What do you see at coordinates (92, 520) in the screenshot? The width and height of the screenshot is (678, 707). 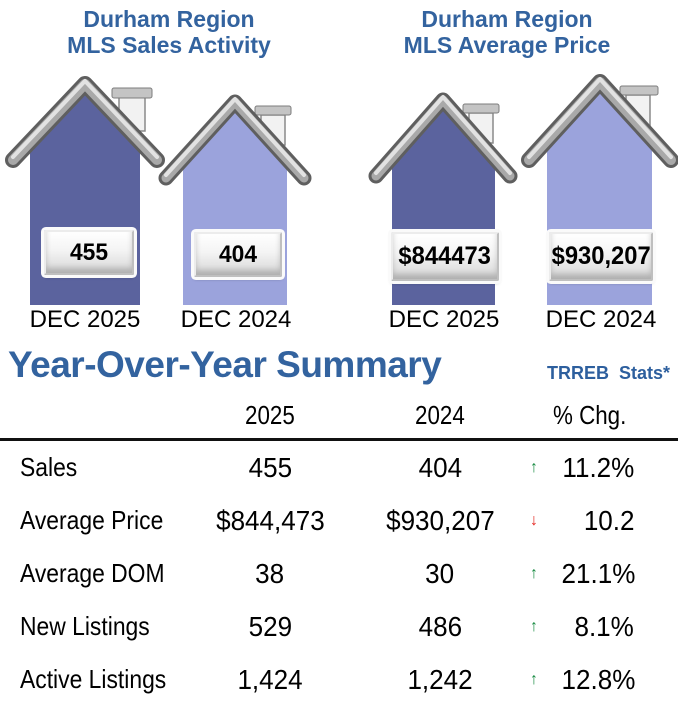 I see `row-label: Average Price` at bounding box center [92, 520].